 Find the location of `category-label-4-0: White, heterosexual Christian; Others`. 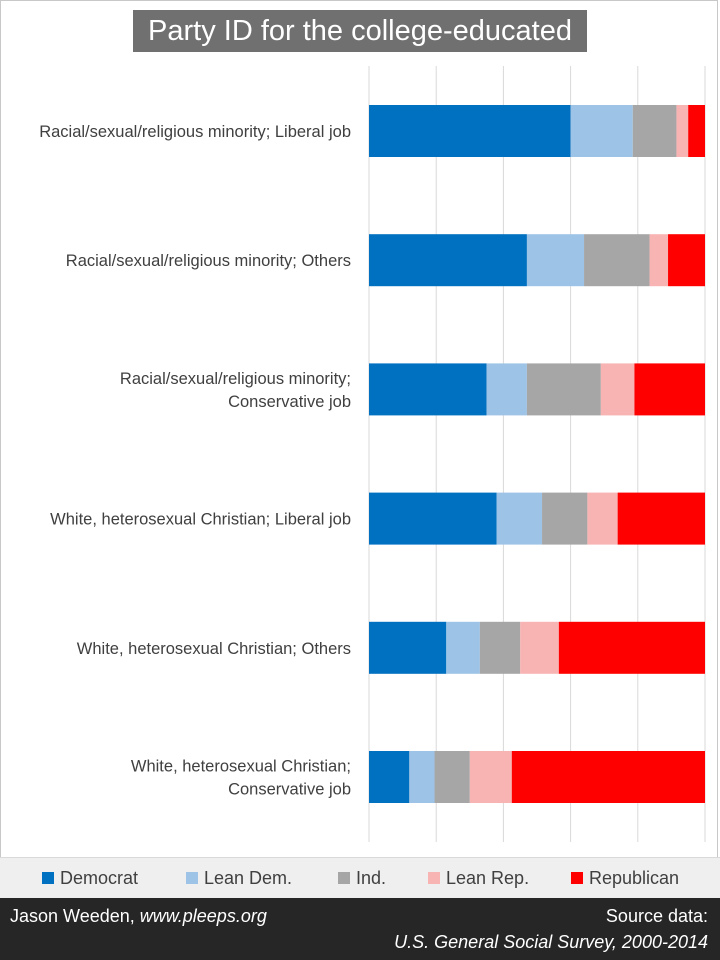

category-label-4-0: White, heterosexual Christian; Others is located at coordinates (214, 649).